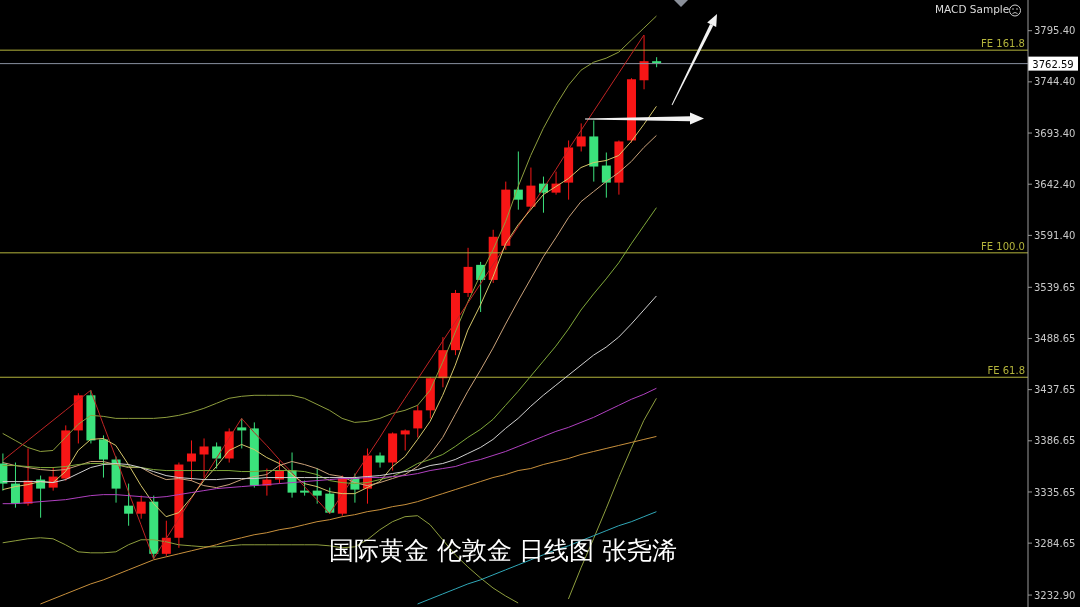  I want to click on line-series, so click(329, 446).